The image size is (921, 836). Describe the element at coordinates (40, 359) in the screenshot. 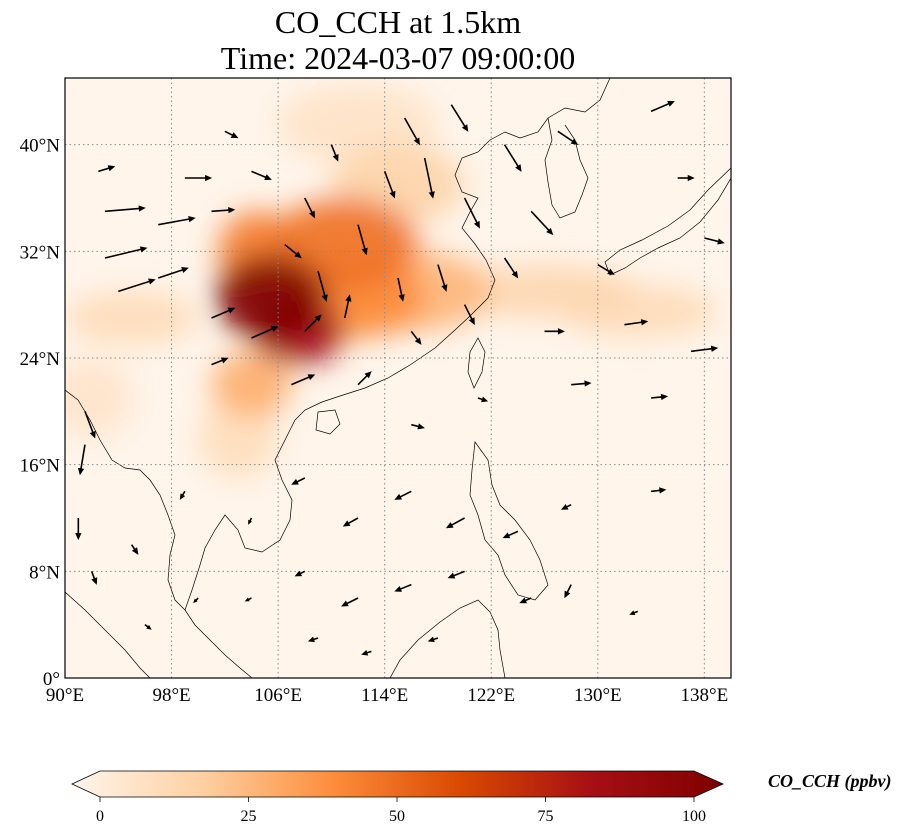

I see `lat-tick-label: 24°N` at that location.